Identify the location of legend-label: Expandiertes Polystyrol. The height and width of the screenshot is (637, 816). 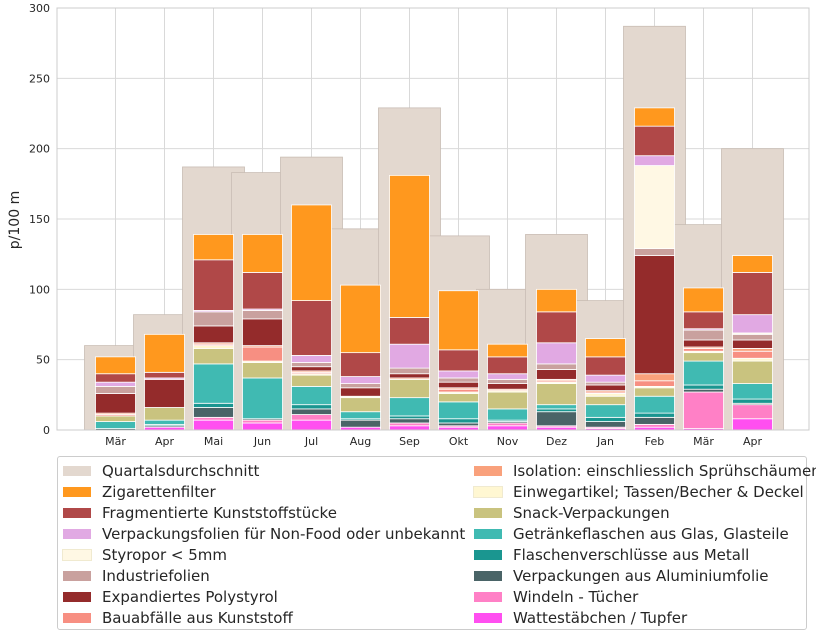
(190, 596).